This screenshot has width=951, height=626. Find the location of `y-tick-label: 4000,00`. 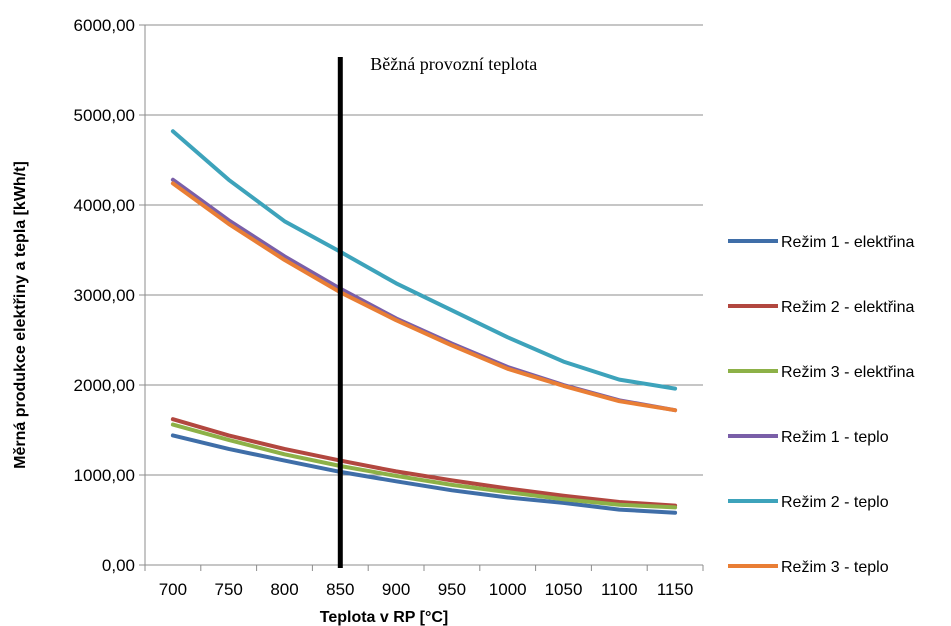

y-tick-label: 4000,00 is located at coordinates (104, 205).